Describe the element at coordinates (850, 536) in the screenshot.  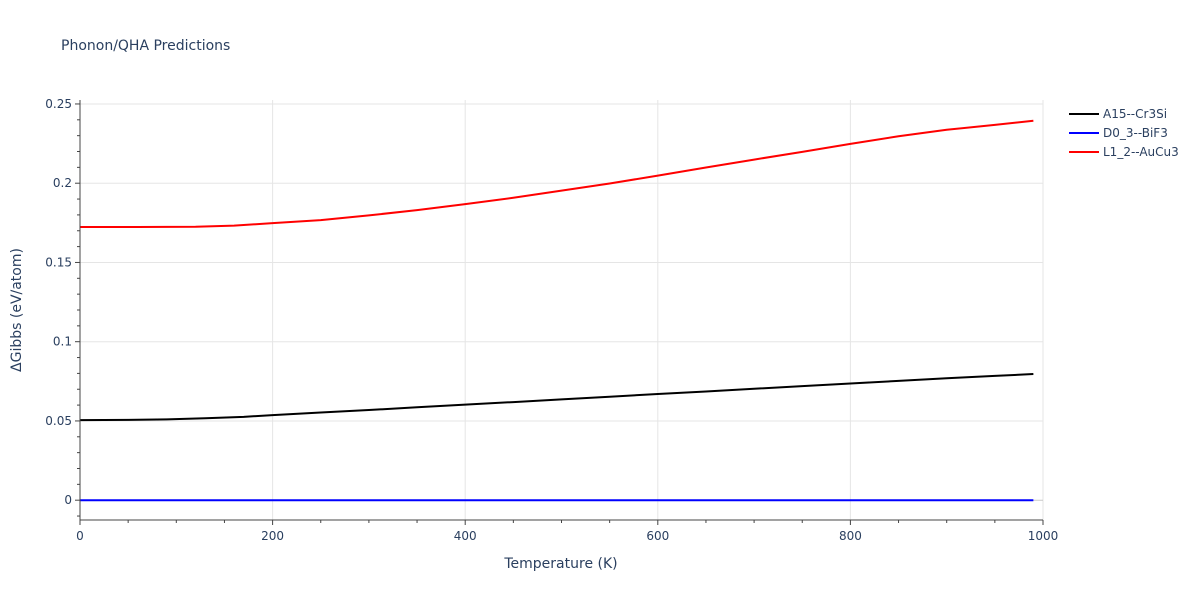
I see `x-tick-label: 800` at that location.